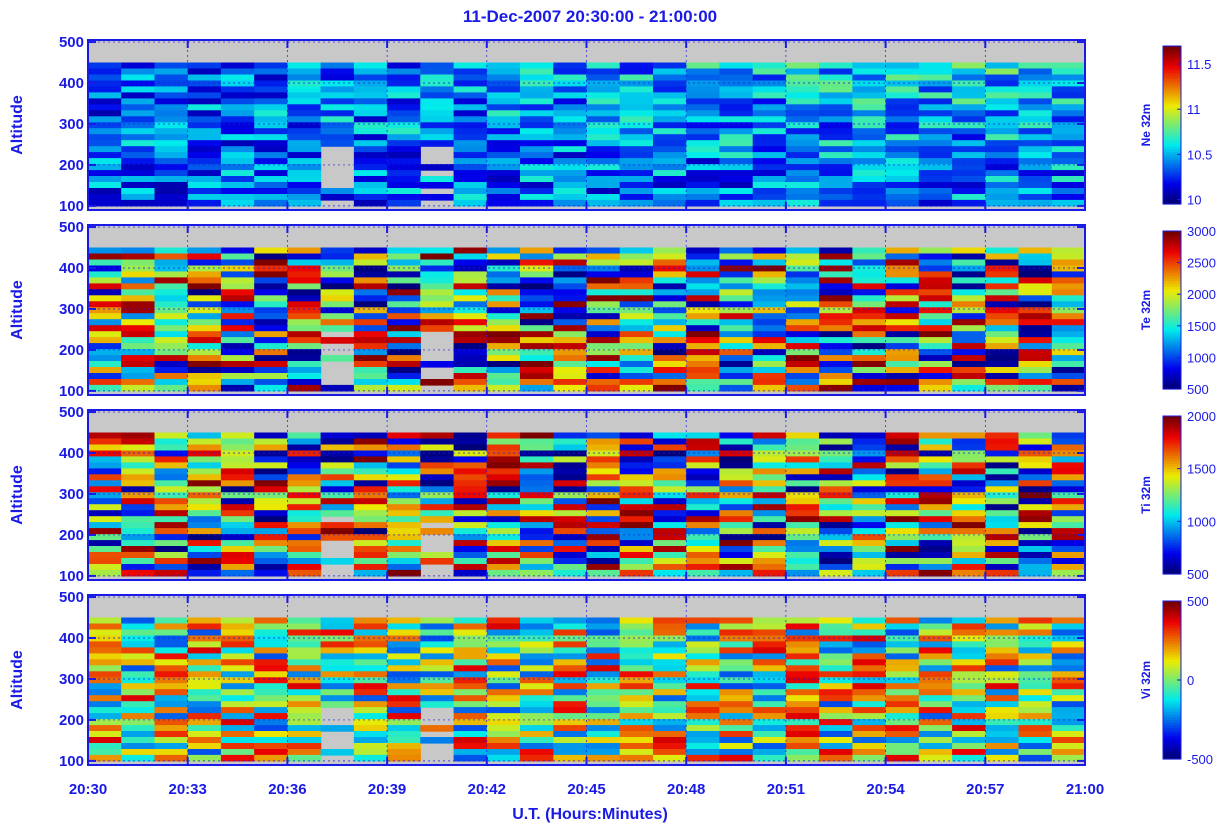 The width and height of the screenshot is (1225, 825). What do you see at coordinates (71, 494) in the screenshot?
I see `y-tick-label: 300` at bounding box center [71, 494].